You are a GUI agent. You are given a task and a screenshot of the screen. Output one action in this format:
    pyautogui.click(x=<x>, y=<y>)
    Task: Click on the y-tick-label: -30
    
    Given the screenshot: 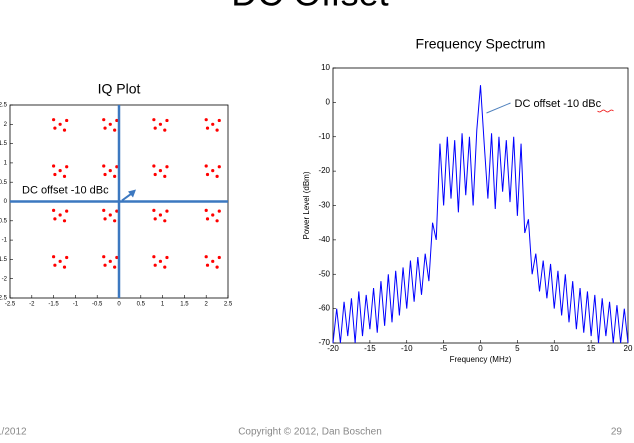 What is the action you would take?
    pyautogui.click(x=324, y=205)
    